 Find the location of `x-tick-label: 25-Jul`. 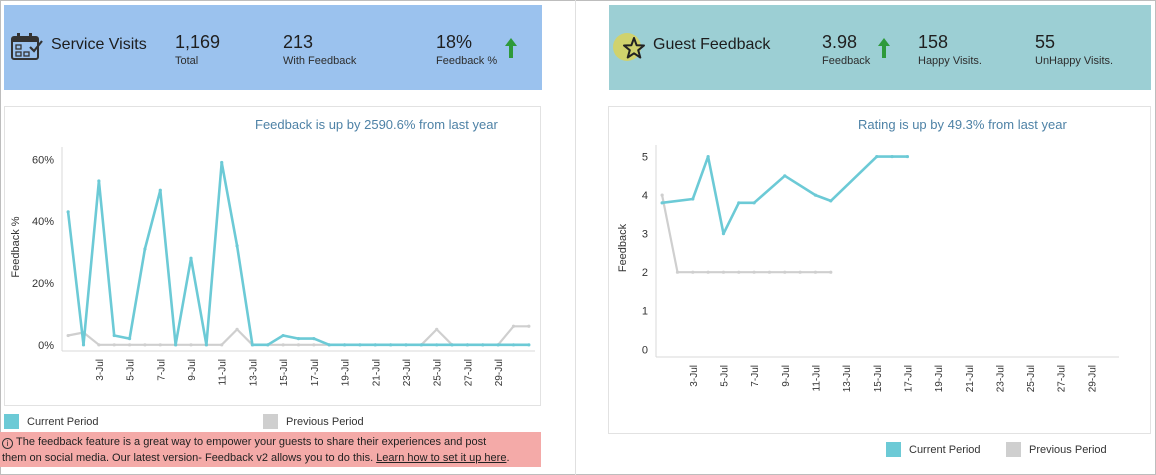

x-tick-label: 25-Jul is located at coordinates (438, 372).